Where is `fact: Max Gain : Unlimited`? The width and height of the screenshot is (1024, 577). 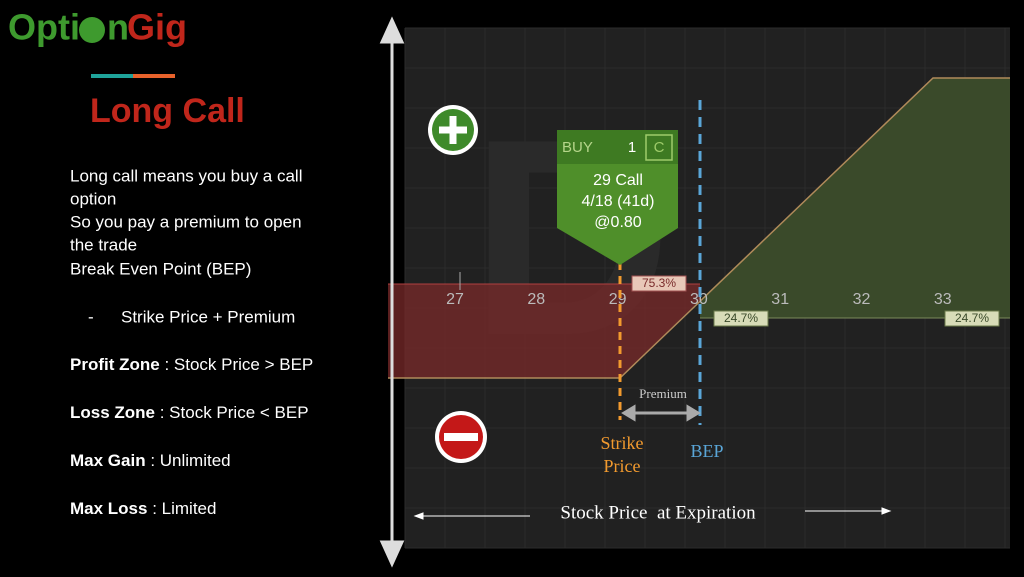
fact: Max Gain : Unlimited is located at coordinates (150, 460).